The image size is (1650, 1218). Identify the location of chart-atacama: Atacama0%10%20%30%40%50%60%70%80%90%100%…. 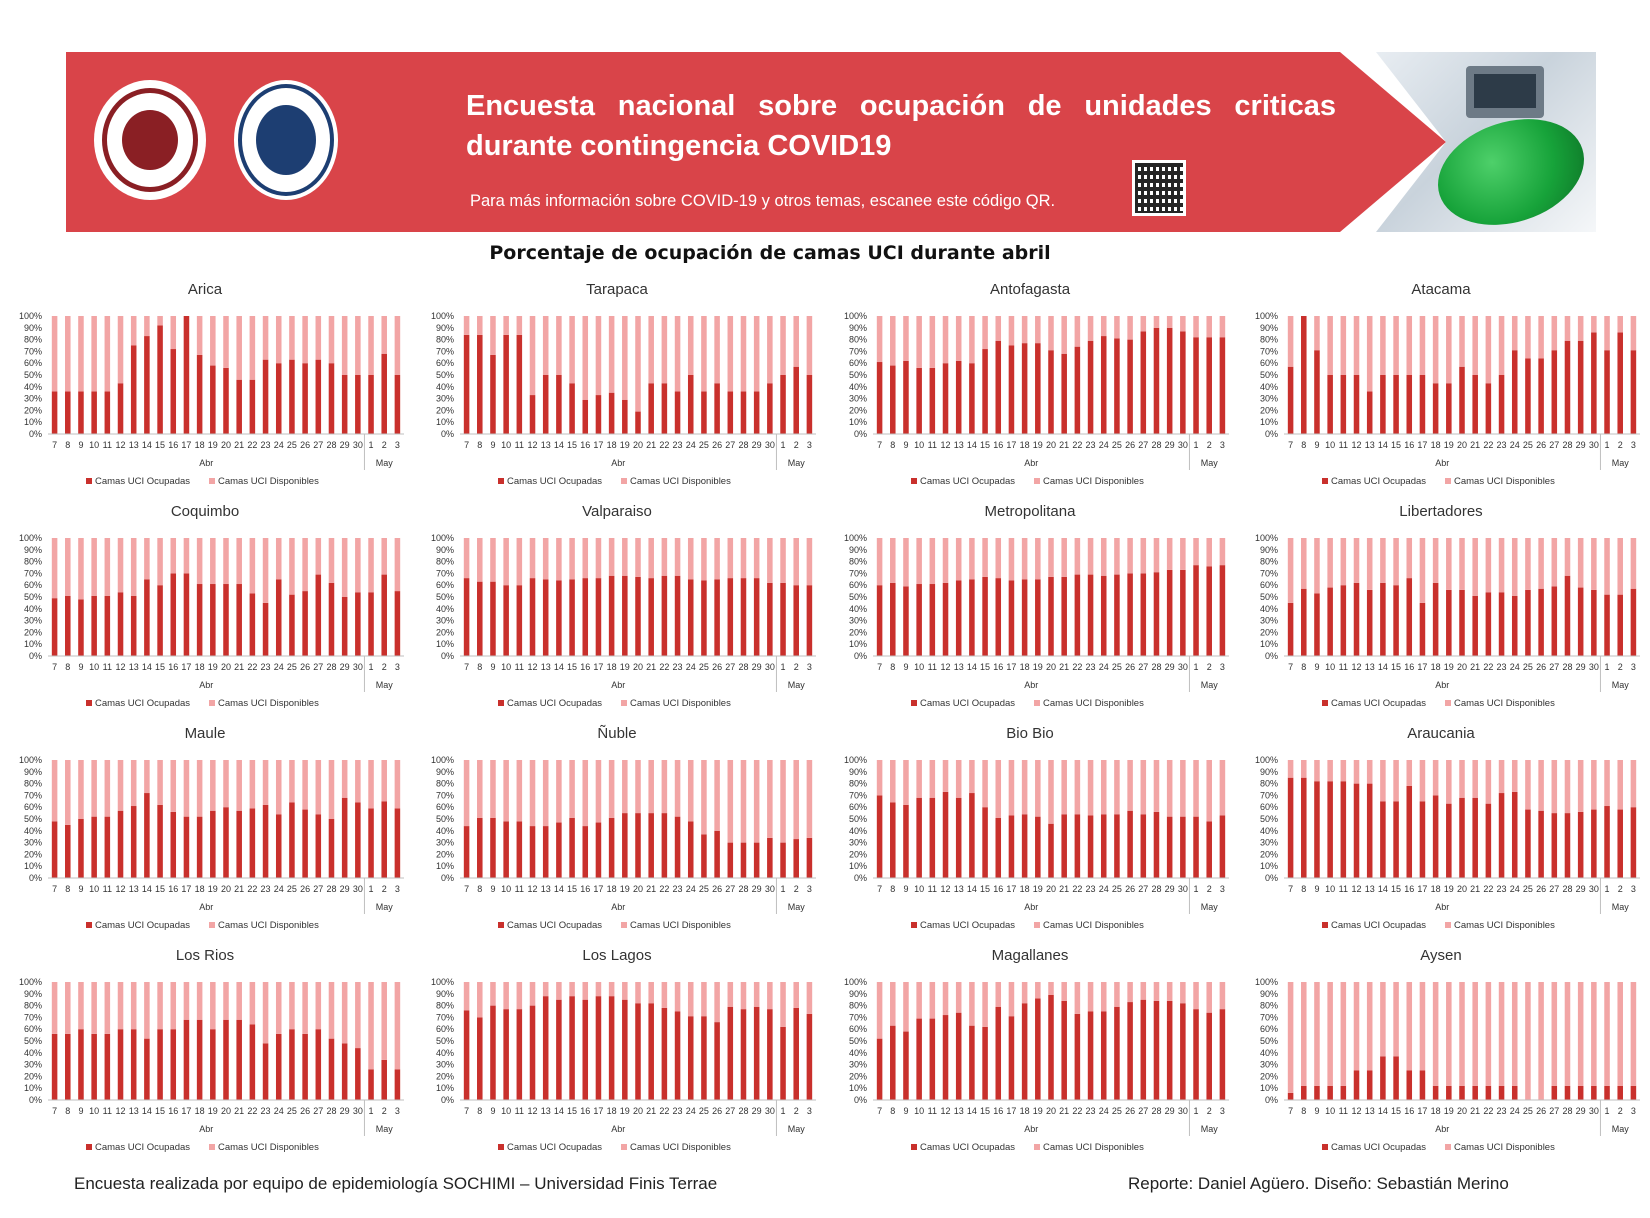
(1447, 384).